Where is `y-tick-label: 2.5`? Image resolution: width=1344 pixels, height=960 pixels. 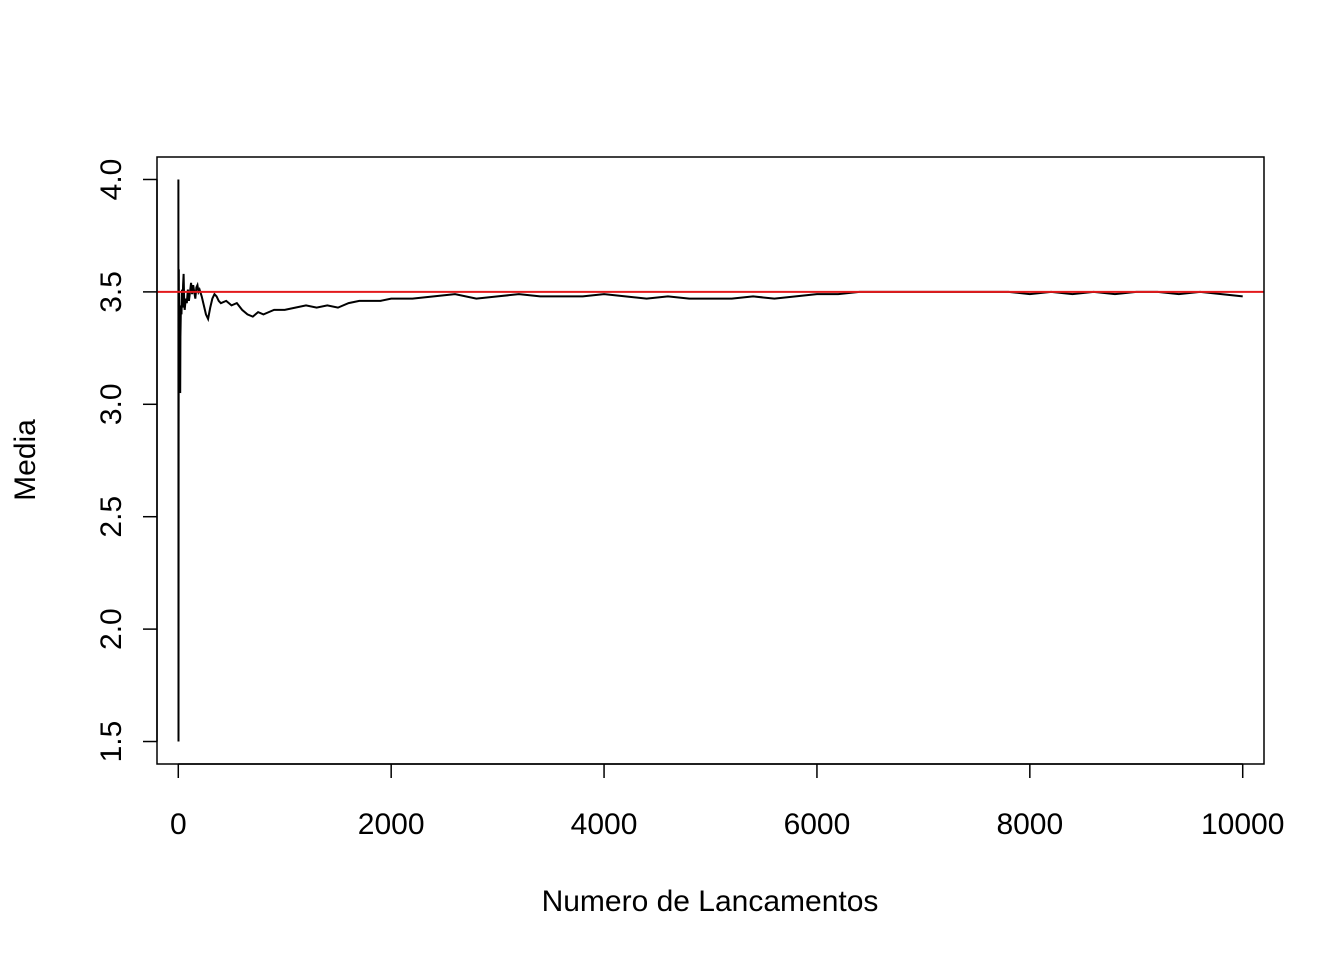 y-tick-label: 2.5 is located at coordinates (111, 517).